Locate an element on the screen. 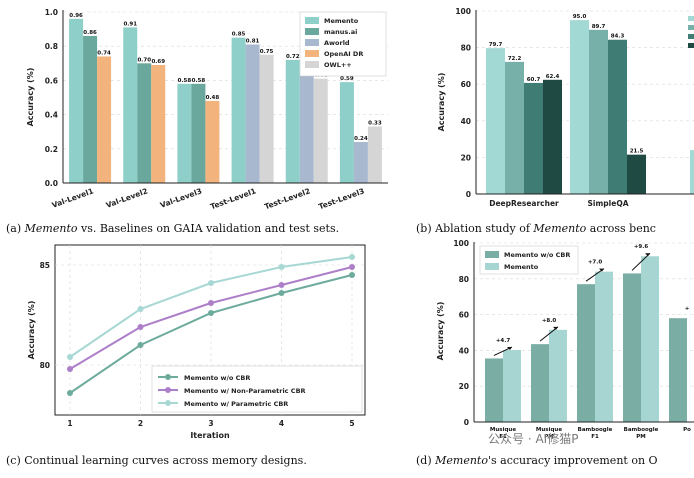 This screenshot has width=694, height=478. caption-b-emph: Memento is located at coordinates (559, 228).